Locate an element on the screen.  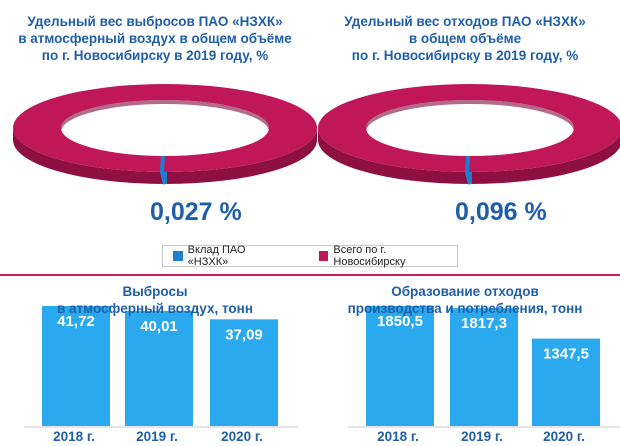
legend-item-nzhk: Вклад ПАО «НЗХК» is located at coordinates (229, 256).